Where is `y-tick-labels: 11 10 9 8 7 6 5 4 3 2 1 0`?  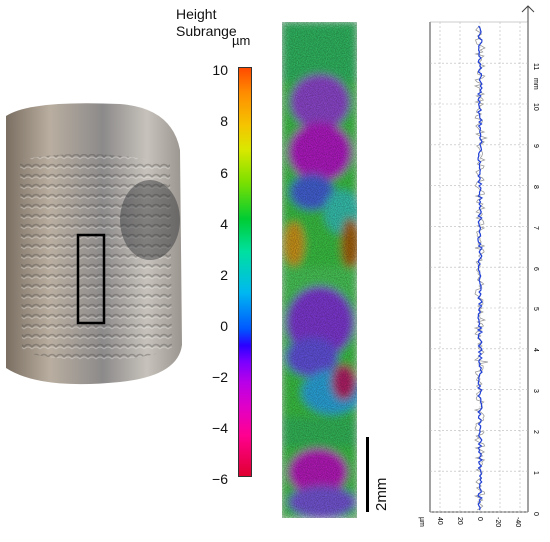
y-tick-labels: 11 10 9 8 7 6 5 4 3 2 1 0 is located at coordinates (535, 289).